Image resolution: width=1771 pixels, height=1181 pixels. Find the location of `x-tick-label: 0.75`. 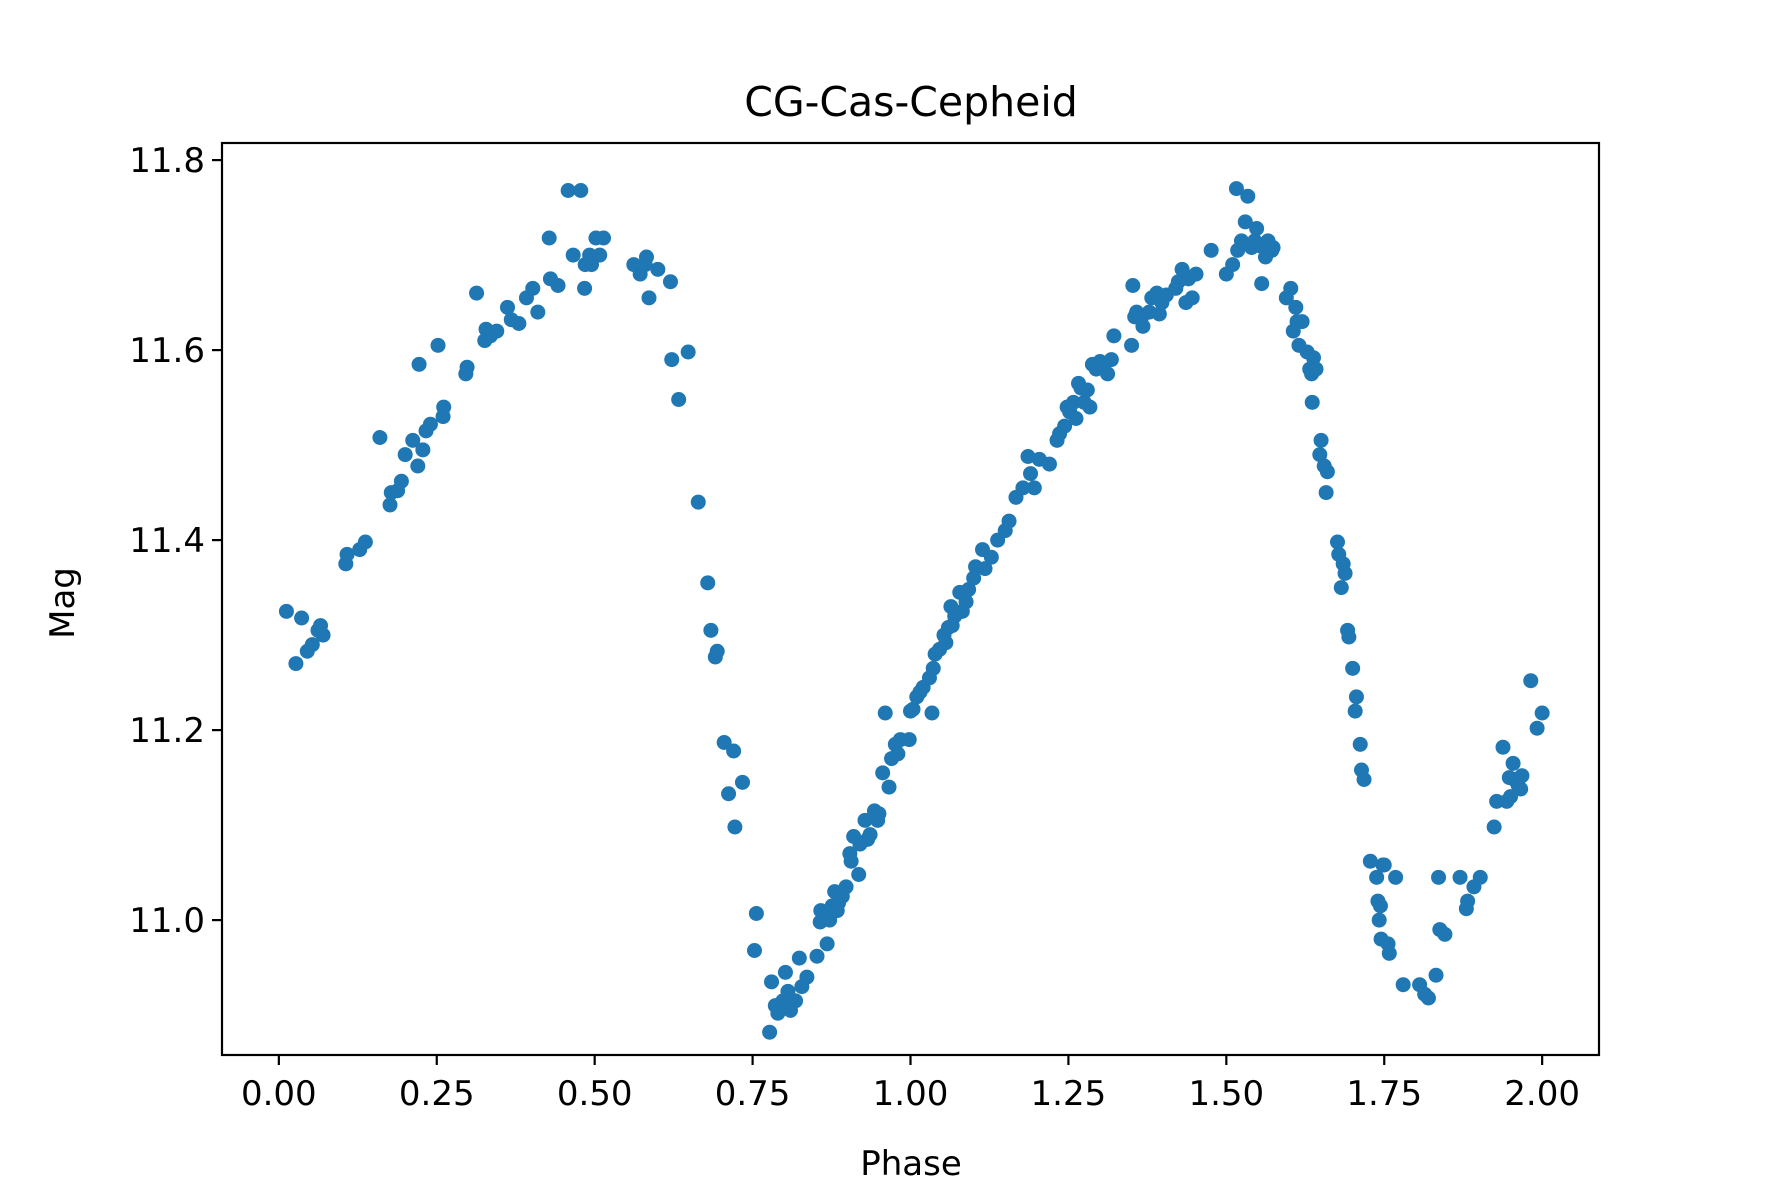

x-tick-label: 0.75 is located at coordinates (753, 1094).